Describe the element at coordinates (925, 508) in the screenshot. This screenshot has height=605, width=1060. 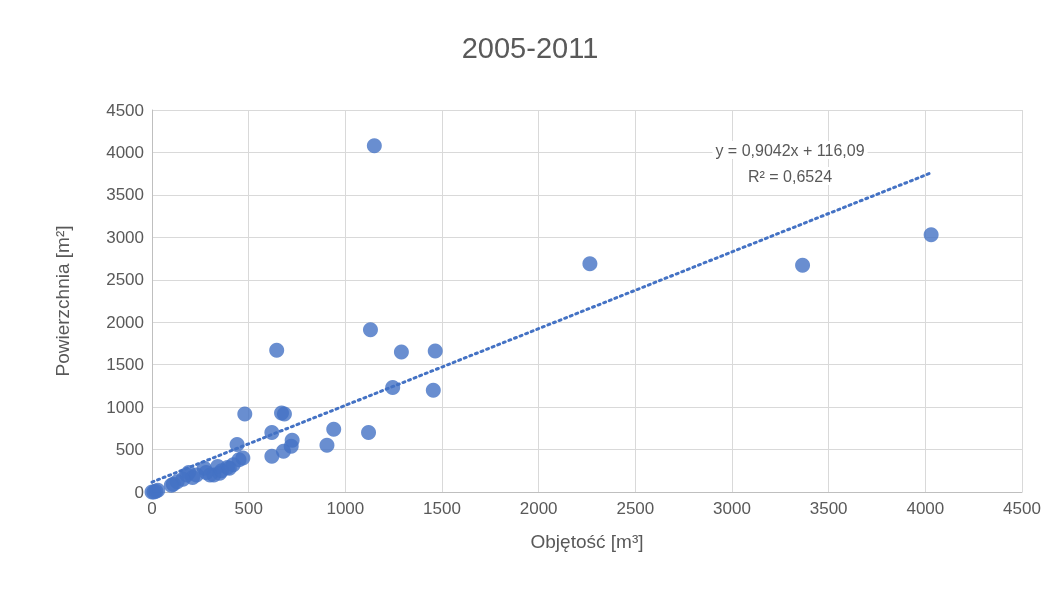
I see `x-tick-label: 4000` at that location.